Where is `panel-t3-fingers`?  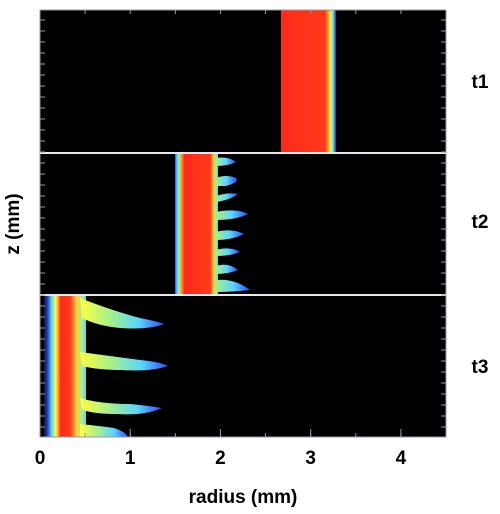 panel-t3-fingers is located at coordinates (124, 367).